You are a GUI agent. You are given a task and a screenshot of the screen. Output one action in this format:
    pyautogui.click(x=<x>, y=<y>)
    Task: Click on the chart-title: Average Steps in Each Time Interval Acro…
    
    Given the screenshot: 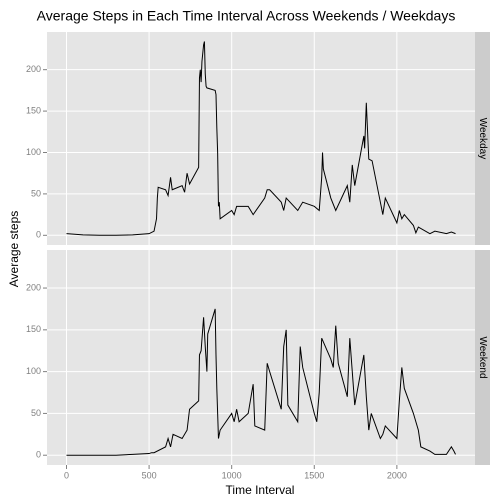 What is the action you would take?
    pyautogui.click(x=246, y=16)
    